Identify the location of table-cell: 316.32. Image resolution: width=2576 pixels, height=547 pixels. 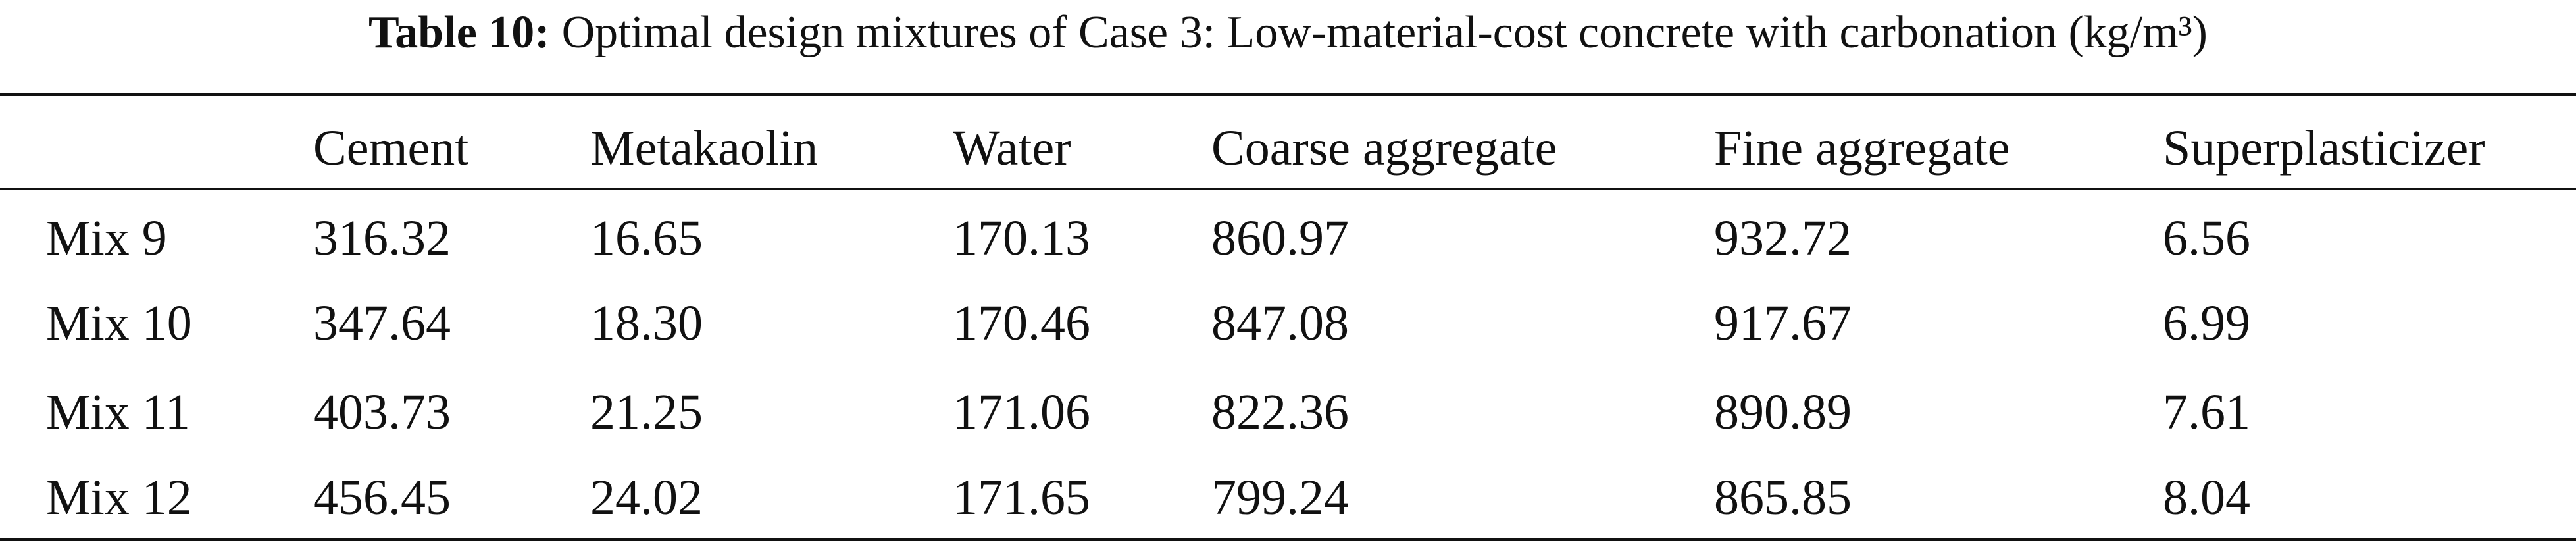
(382, 239).